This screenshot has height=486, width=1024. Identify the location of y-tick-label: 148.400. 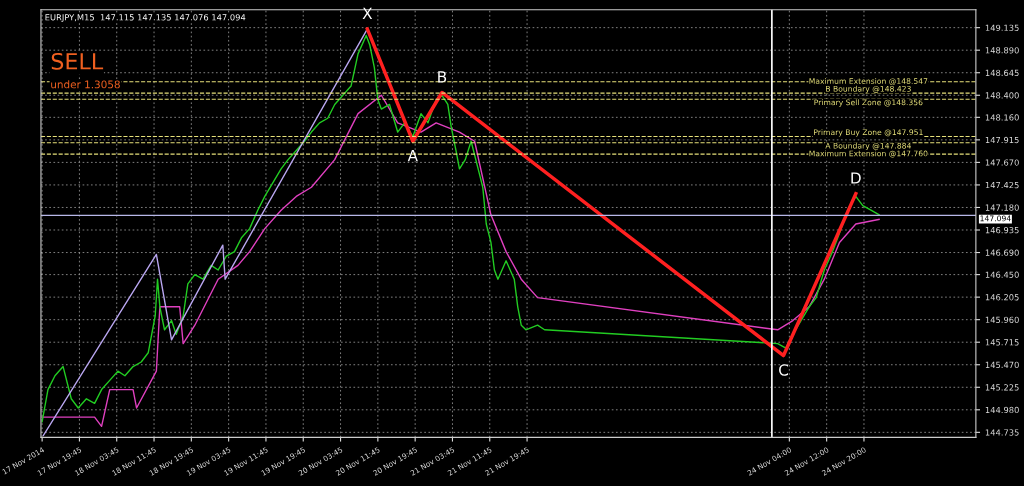
(1002, 95).